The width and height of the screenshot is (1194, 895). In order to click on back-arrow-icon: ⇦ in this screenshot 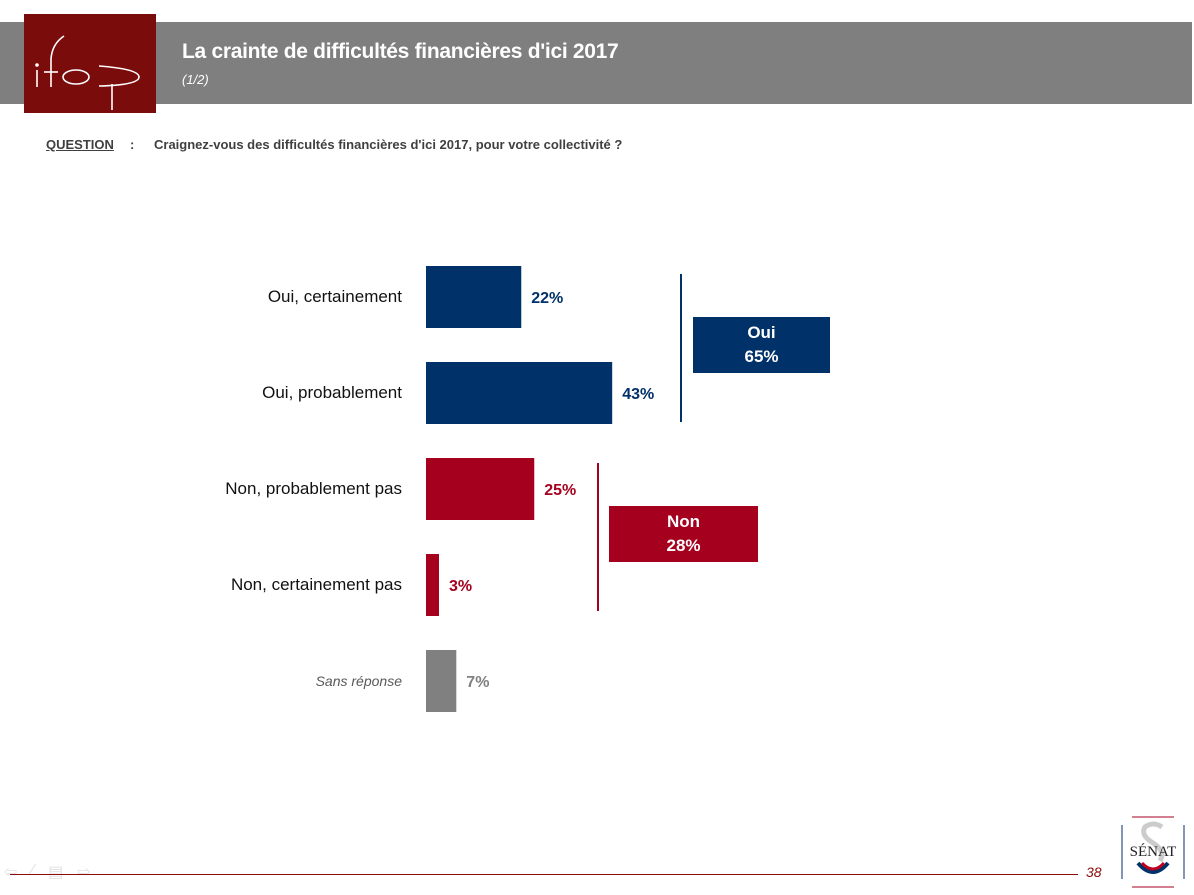, I will do `click(11, 872)`.